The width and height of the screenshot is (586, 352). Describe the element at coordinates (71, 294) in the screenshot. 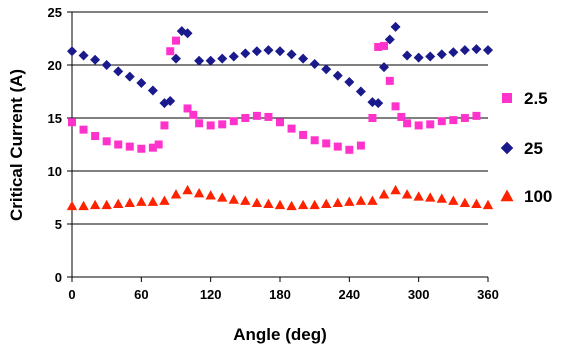

I see `x-tick-label: 0` at that location.